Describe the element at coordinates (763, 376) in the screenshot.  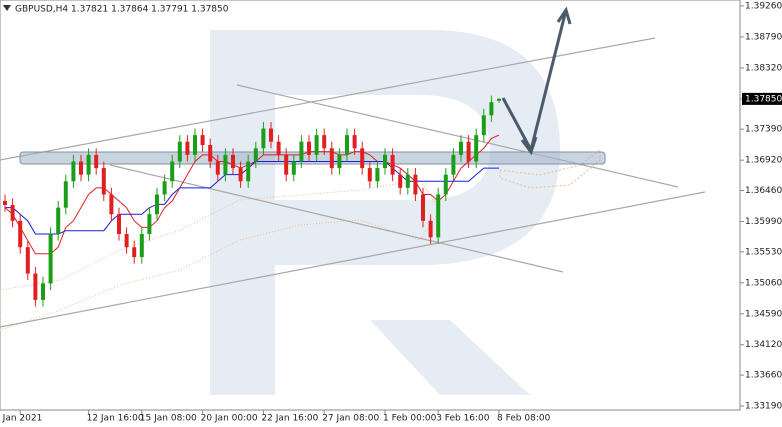
I see `y-tick-label: 1.33660` at that location.